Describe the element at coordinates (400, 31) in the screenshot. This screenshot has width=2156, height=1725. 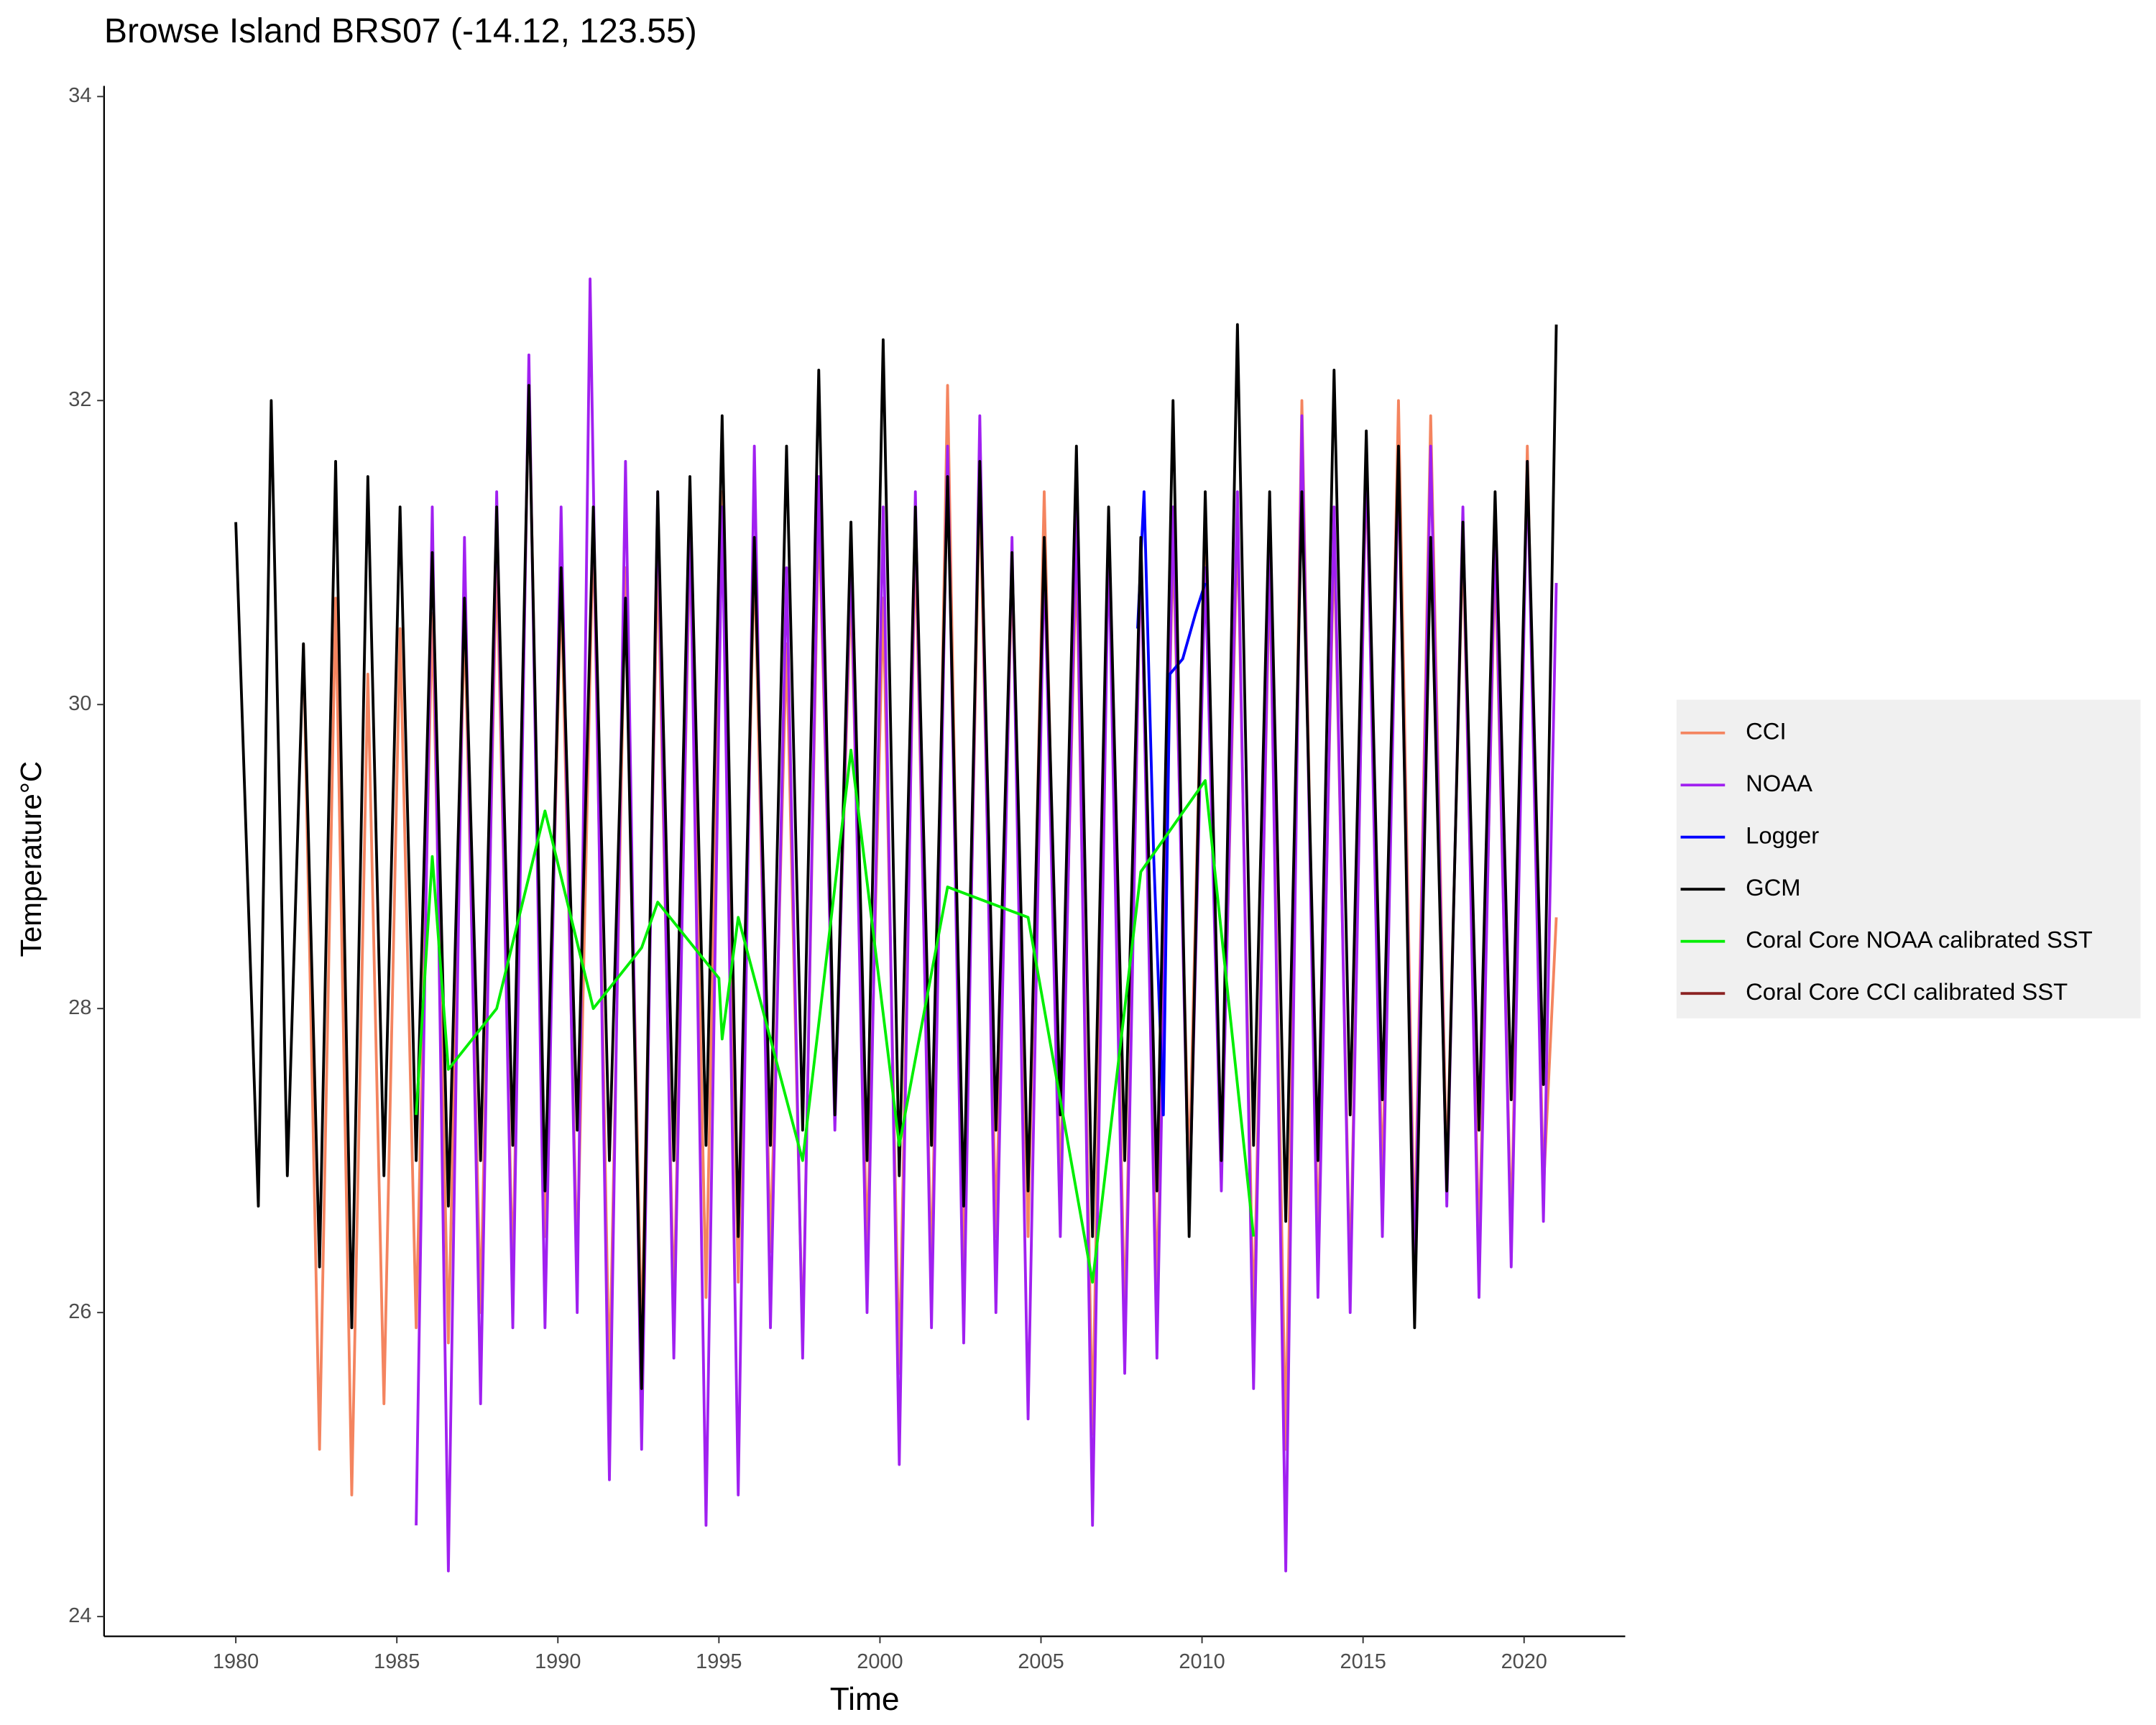
I see `chart-title: Browse Island BRS07 (-14.12, 123.55)` at that location.